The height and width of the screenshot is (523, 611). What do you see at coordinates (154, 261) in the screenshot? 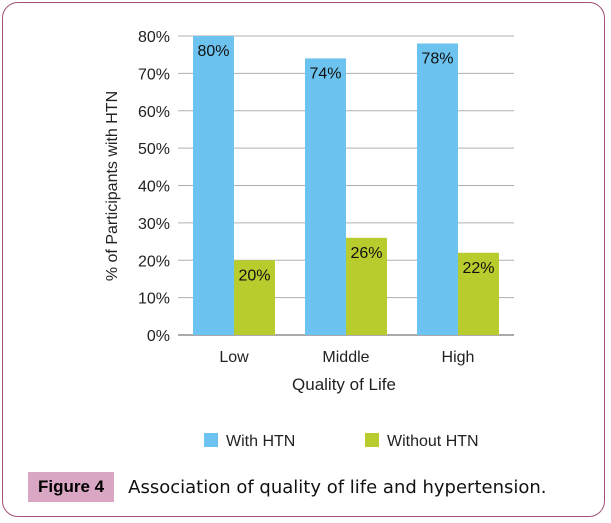
I see `y-tick-label: 20%` at bounding box center [154, 261].